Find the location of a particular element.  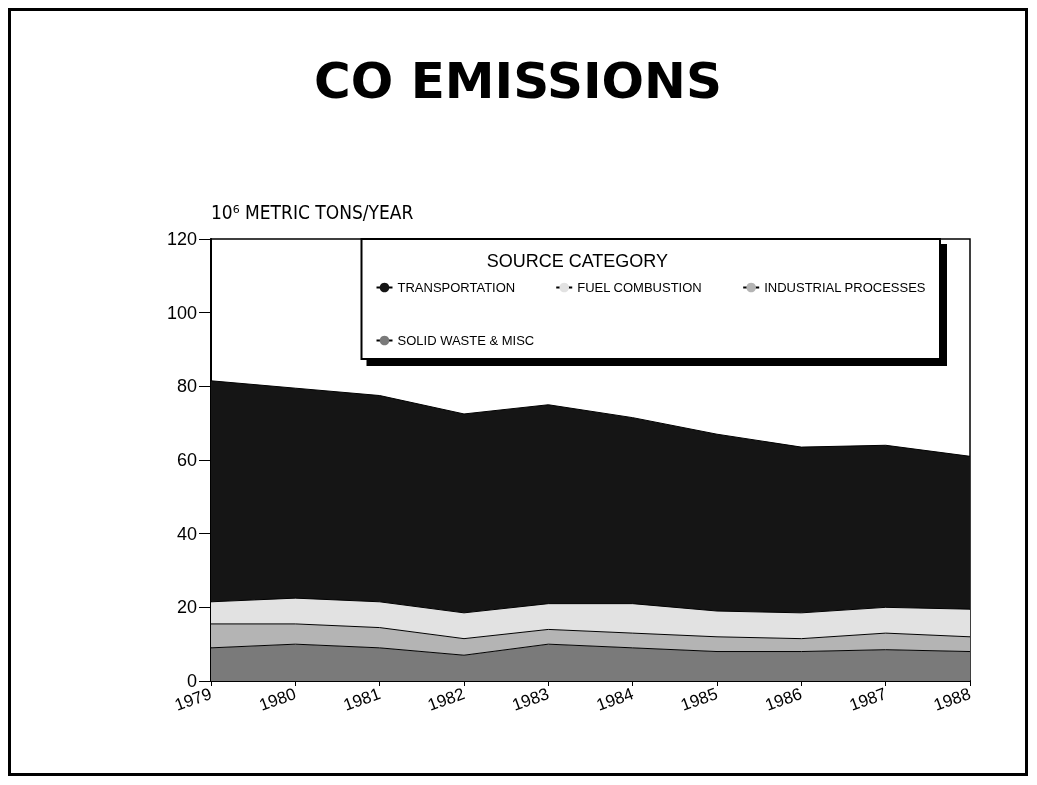

legend-label: INDUSTRIAL PROCESSES is located at coordinates (845, 287).